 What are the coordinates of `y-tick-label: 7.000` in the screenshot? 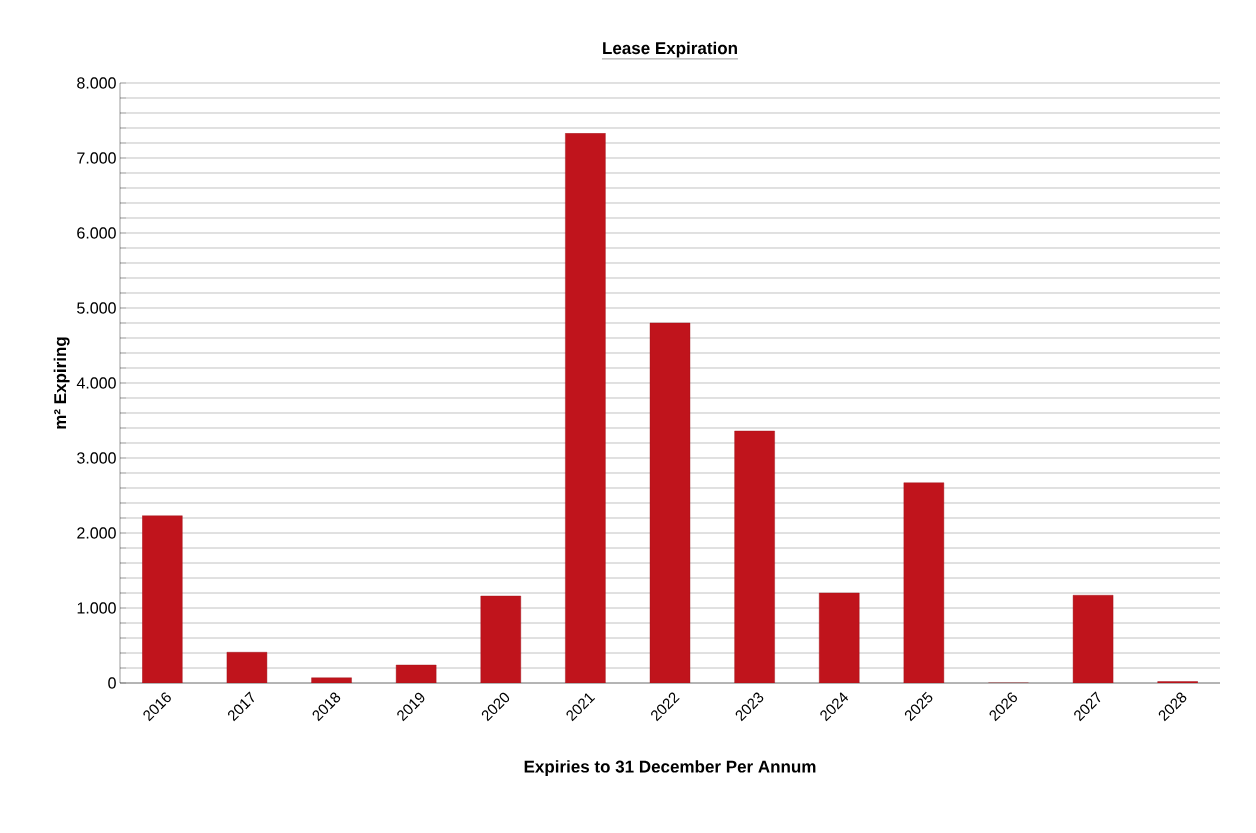 It's located at (96, 158).